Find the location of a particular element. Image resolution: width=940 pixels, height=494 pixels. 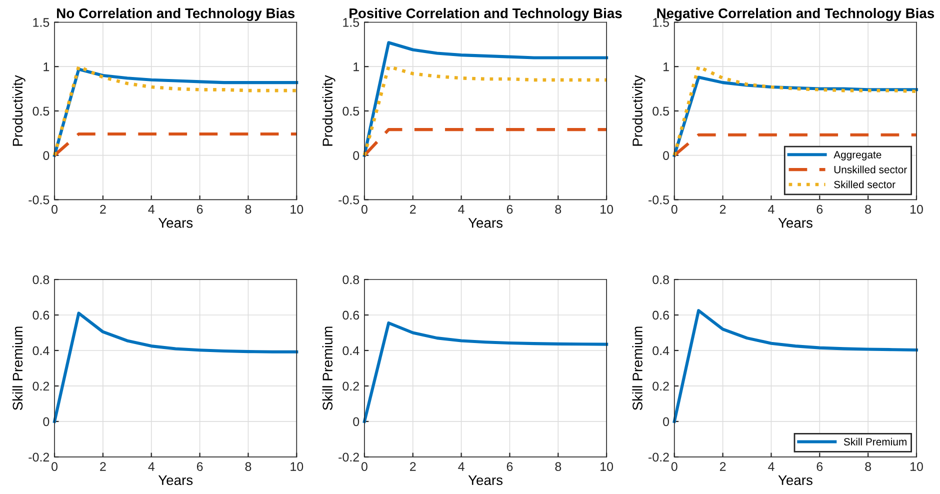

legend-label: Skilled sector is located at coordinates (865, 184).